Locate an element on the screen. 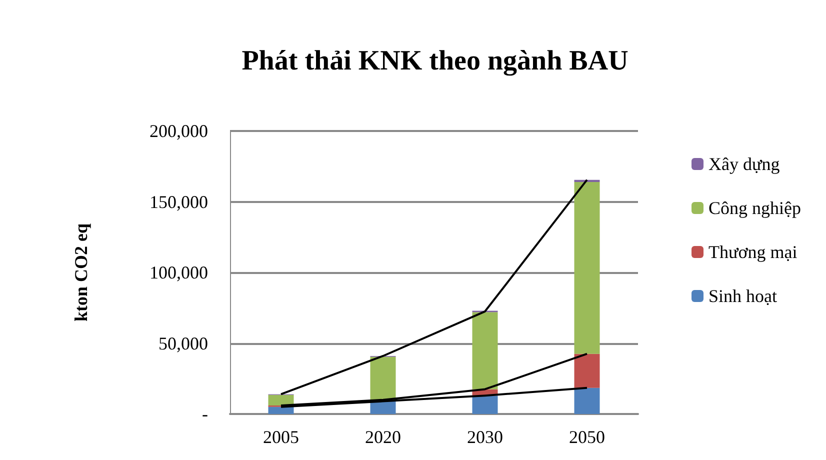 The height and width of the screenshot is (460, 826). legend-label: Xây dựng is located at coordinates (744, 164).